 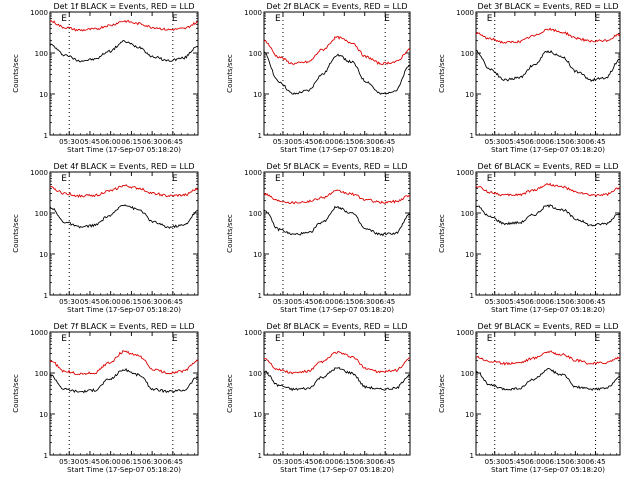 I want to click on chart-title: Det 8f BLACK = Events, RED = LLD, so click(x=336, y=326).